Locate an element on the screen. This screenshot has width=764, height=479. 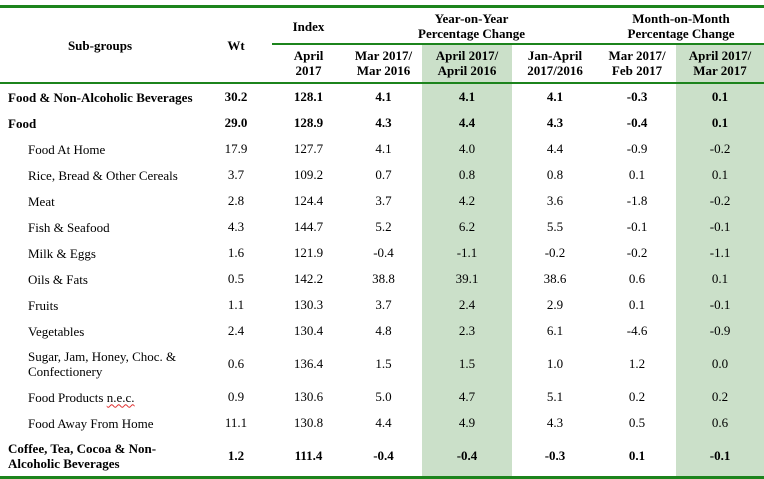
data-cell: 124.4 is located at coordinates (308, 200).